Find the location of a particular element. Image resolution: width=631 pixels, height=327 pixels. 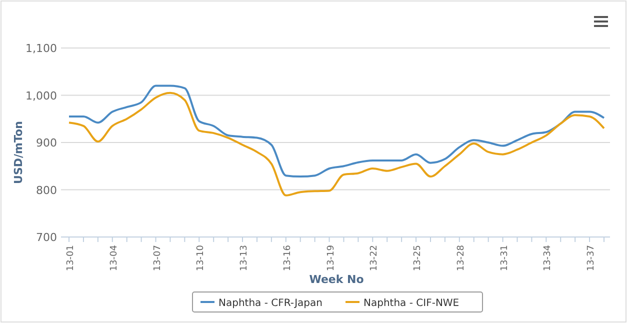

y-tick-label: 700 is located at coordinates (46, 237).